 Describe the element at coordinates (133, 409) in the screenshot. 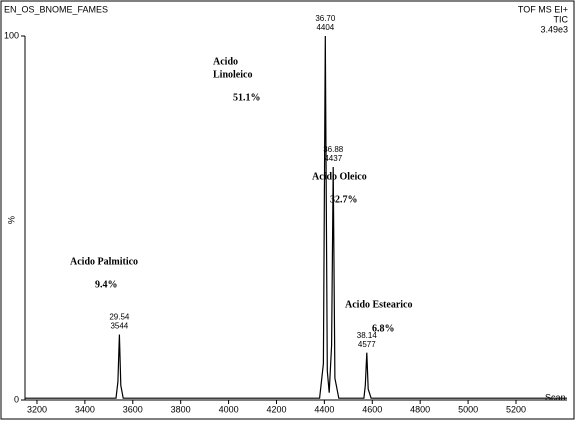

I see `x-tick-label: 3600` at that location.